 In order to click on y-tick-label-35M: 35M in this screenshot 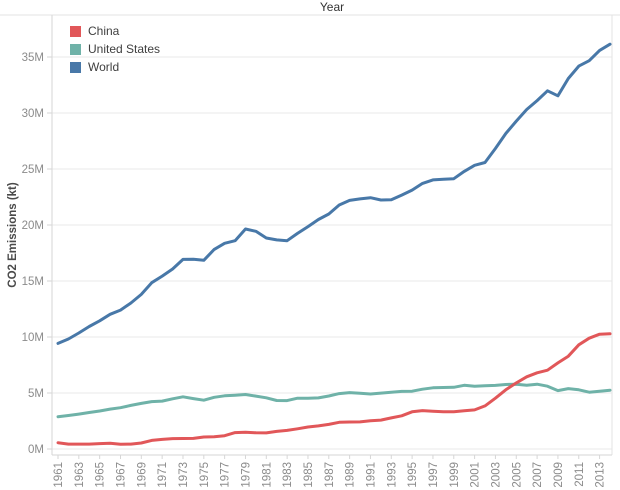, I will do `click(33, 58)`.